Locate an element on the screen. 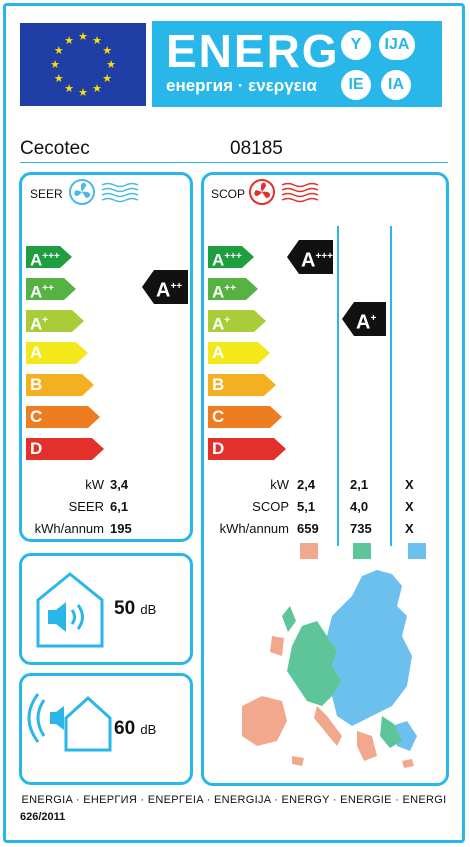  seer-scale-bar: D is located at coordinates (65, 449).